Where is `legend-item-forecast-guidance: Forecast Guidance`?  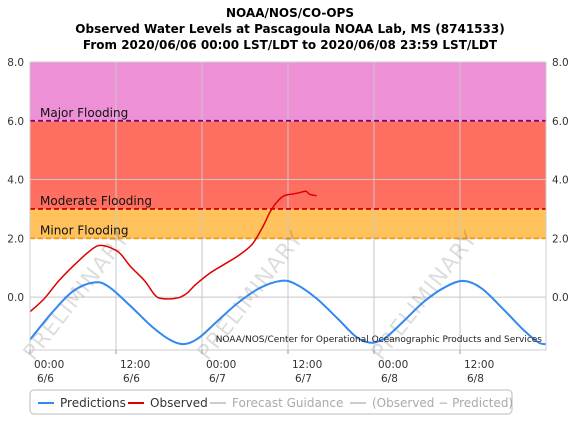 legend-item-forecast-guidance: Forecast Guidance is located at coordinates (276, 403).